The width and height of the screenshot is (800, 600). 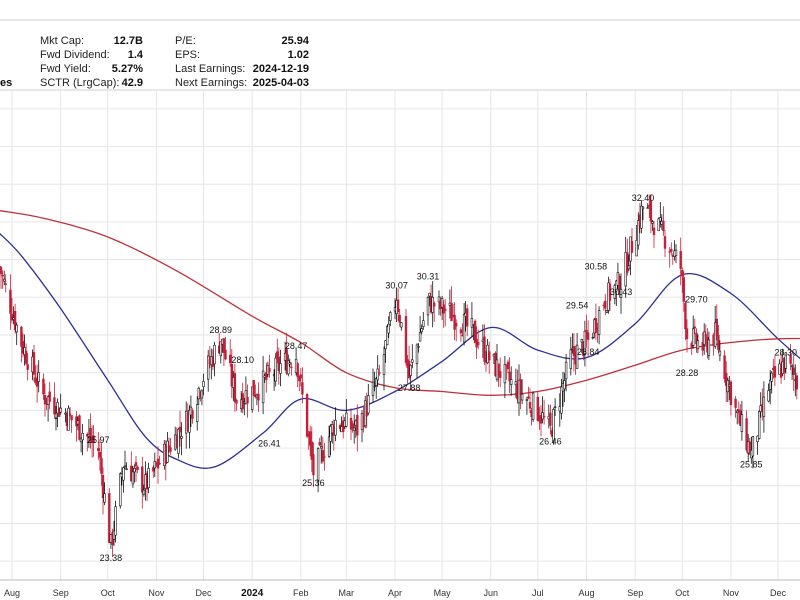 I want to click on x-tick-label: May, so click(x=443, y=593).